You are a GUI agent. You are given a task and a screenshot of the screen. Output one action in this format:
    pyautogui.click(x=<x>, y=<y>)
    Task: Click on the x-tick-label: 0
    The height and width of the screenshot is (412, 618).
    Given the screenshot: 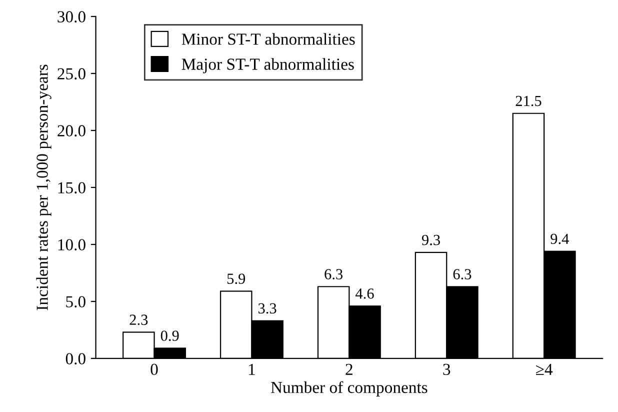 What is the action you would take?
    pyautogui.click(x=154, y=370)
    